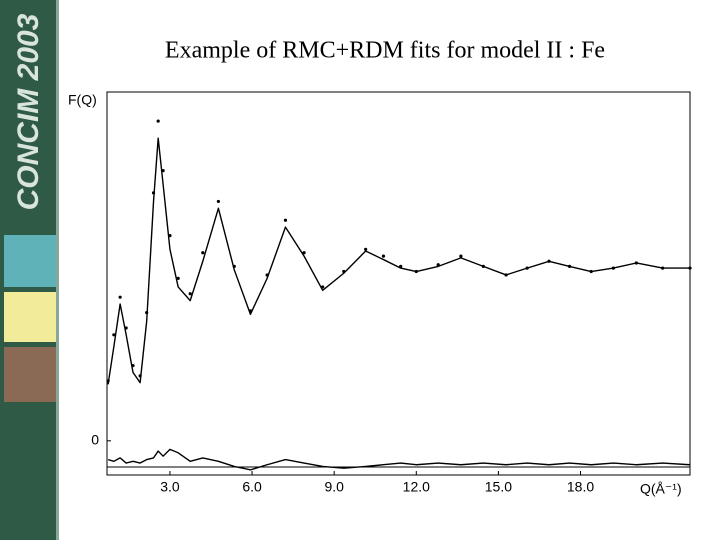 The width and height of the screenshot is (720, 545). What do you see at coordinates (399, 459) in the screenshot?
I see `series-line` at bounding box center [399, 459].